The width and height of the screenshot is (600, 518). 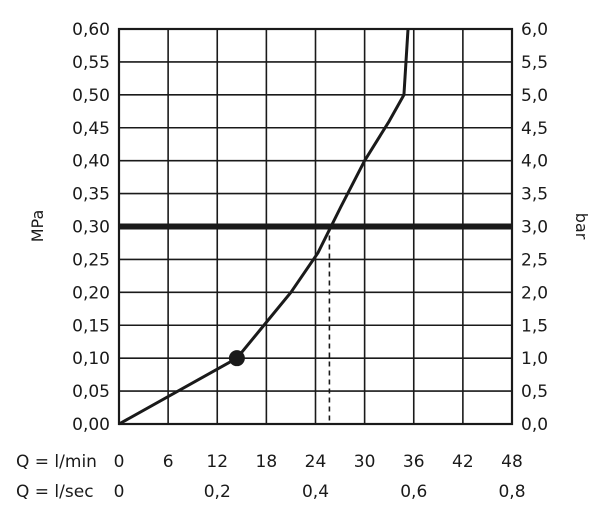 I want to click on right-axis-tick-label: 5,5, so click(x=534, y=63).